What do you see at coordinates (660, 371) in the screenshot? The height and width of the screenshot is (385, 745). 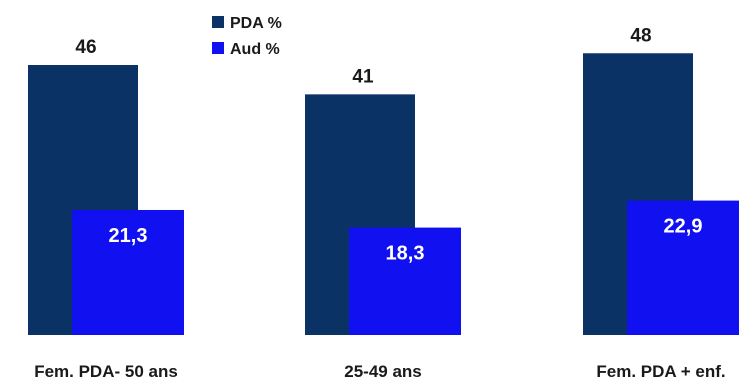 I see `category-label: Fem. PDA + enf.` at bounding box center [660, 371].